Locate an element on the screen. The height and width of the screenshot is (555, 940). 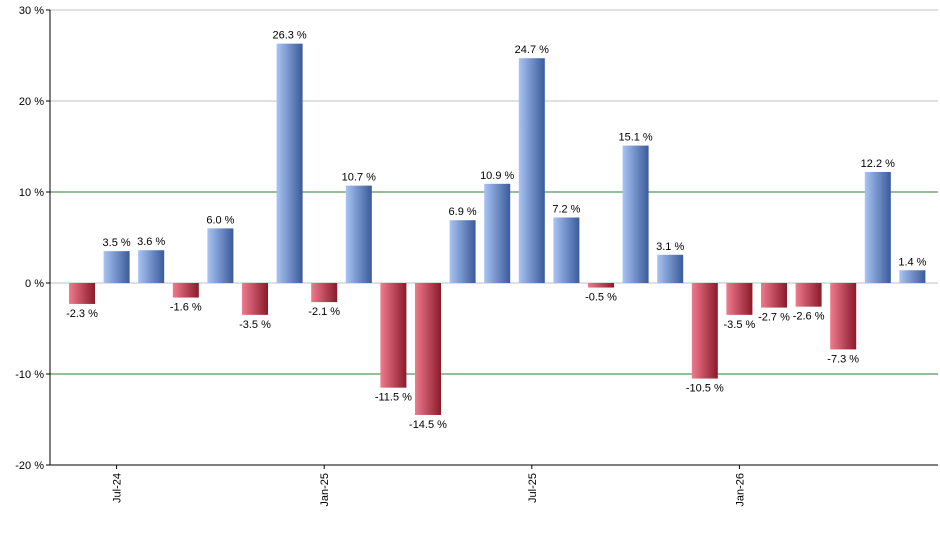
data-label: 10.9 % is located at coordinates (497, 176).